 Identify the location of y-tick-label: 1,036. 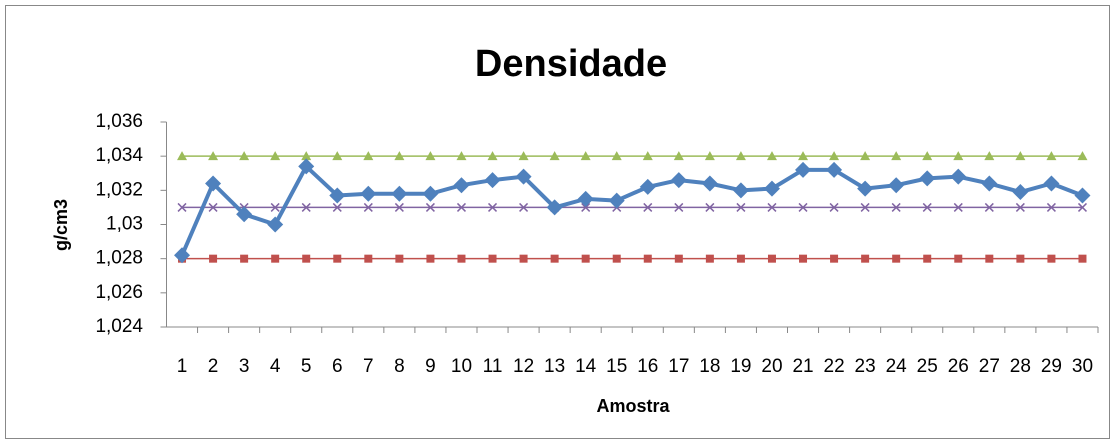
(119, 121).